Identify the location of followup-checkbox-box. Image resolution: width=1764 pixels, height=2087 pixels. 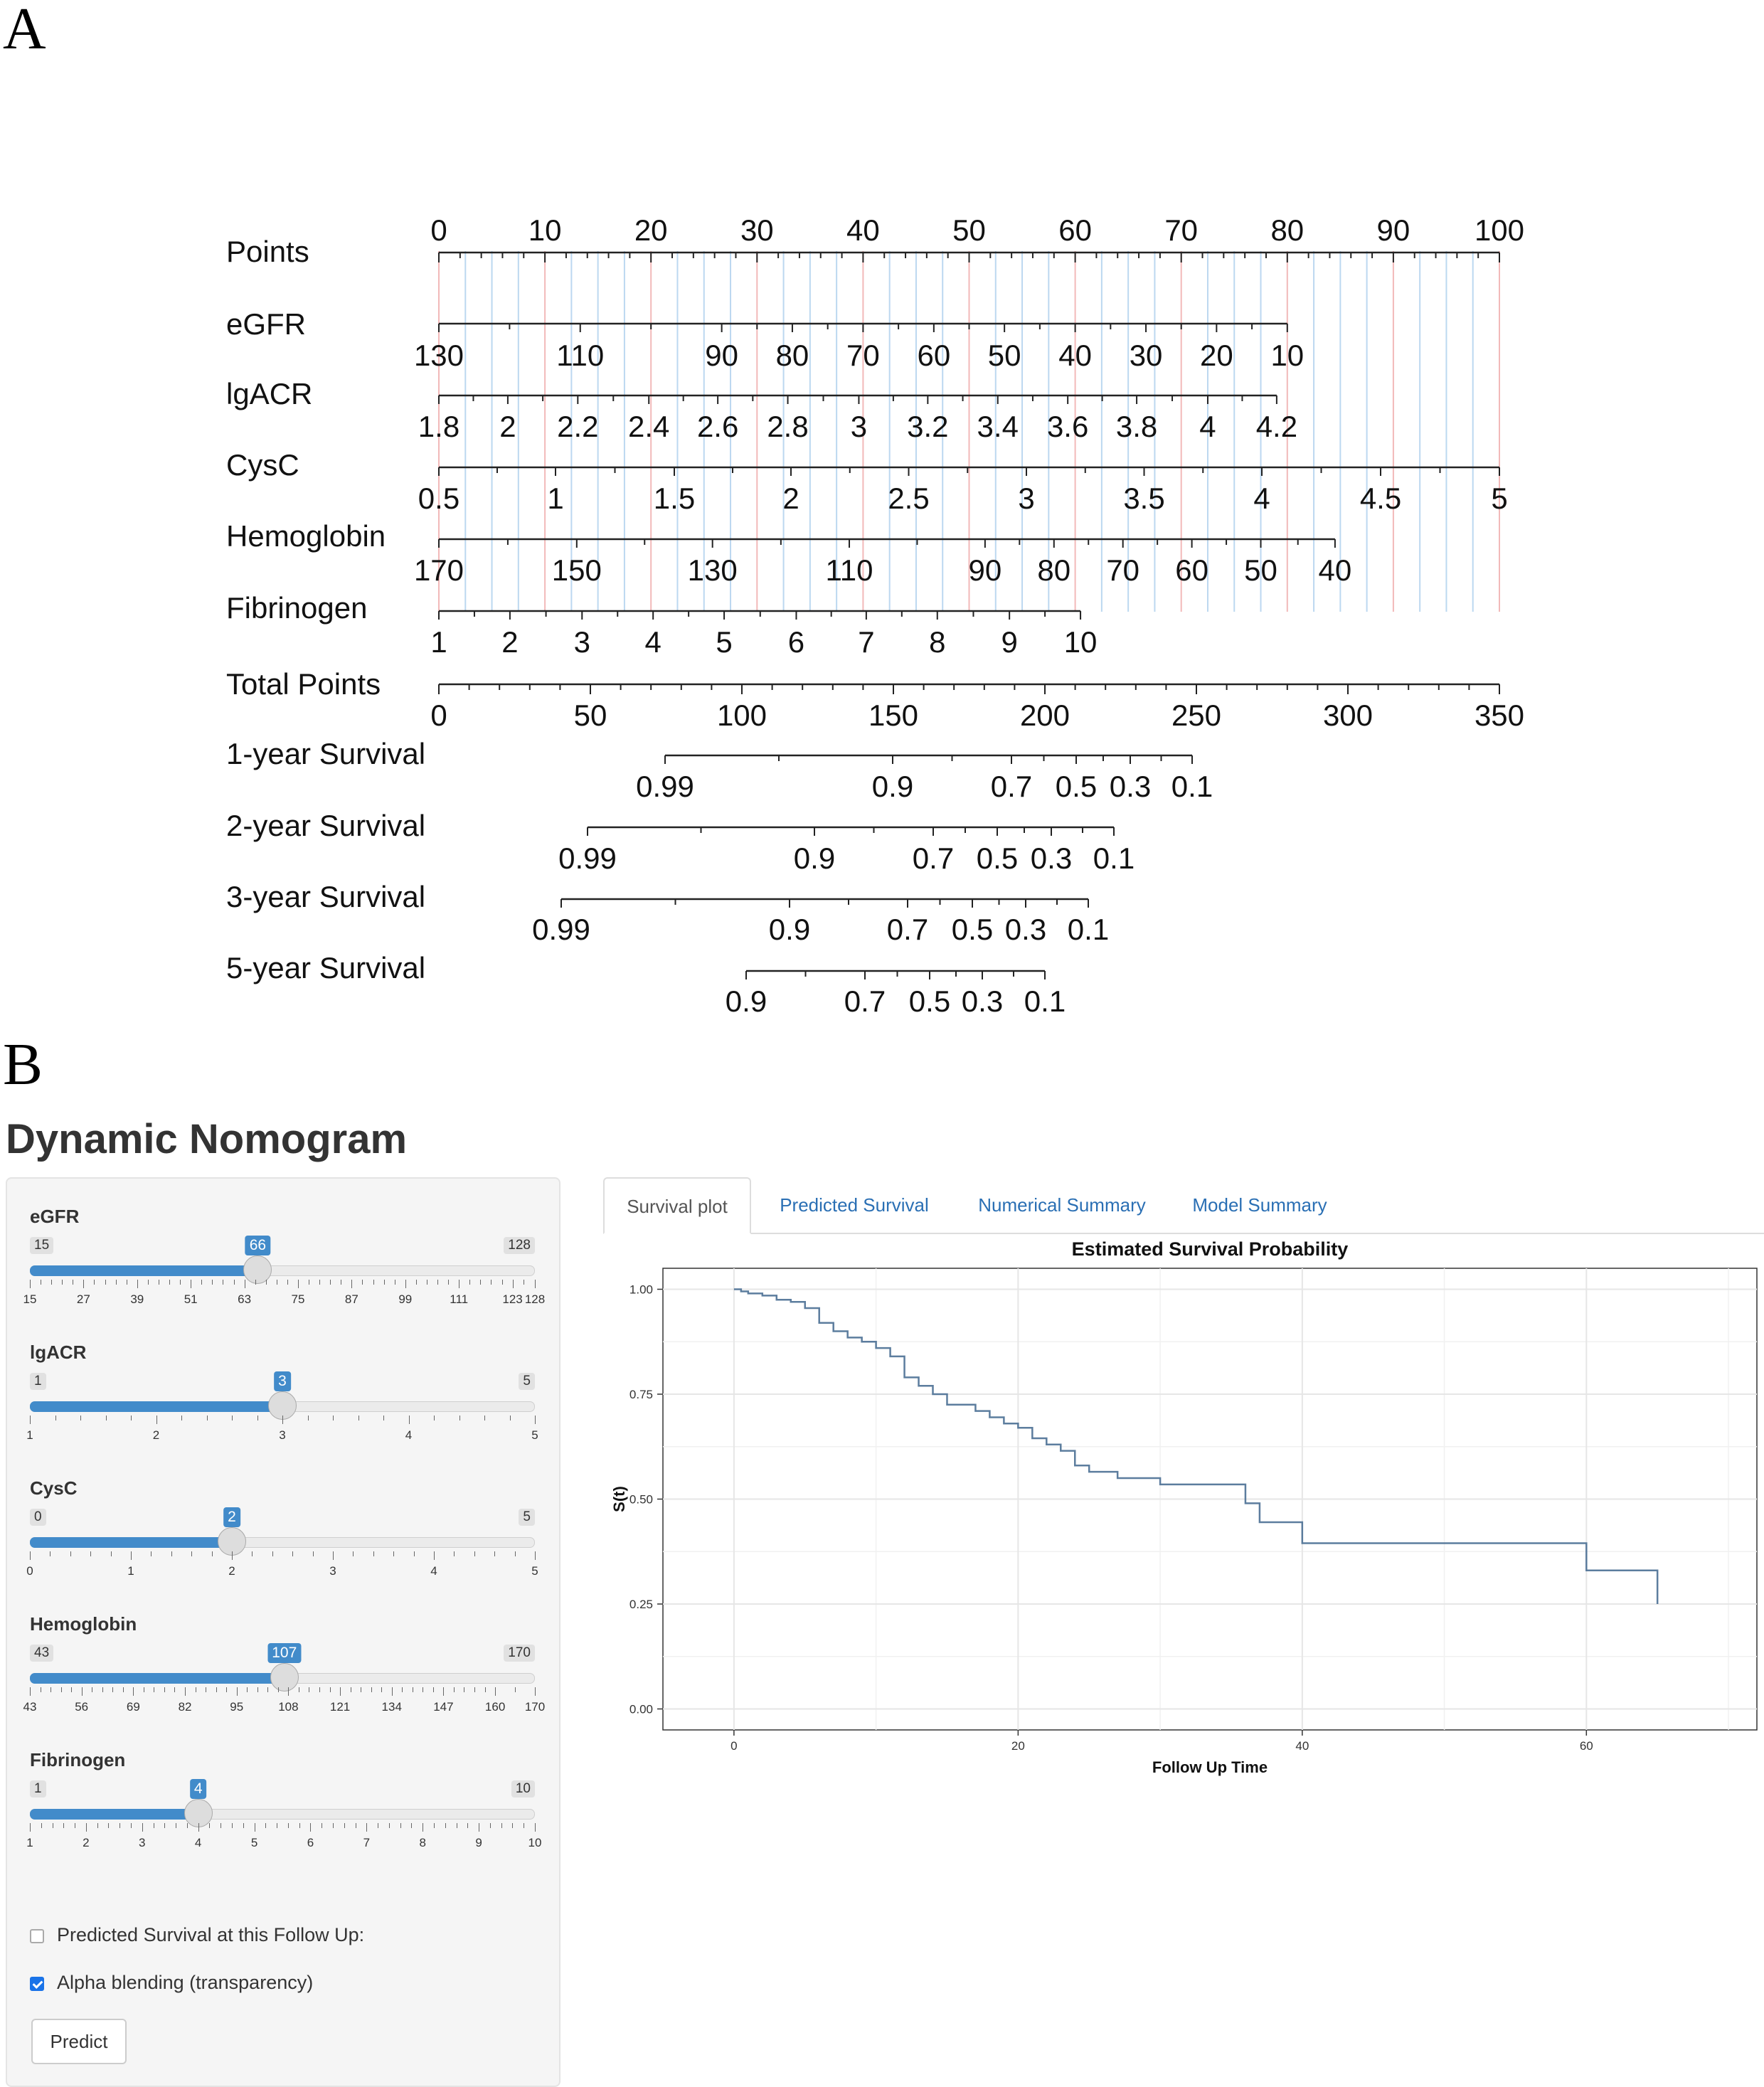
(37, 1936).